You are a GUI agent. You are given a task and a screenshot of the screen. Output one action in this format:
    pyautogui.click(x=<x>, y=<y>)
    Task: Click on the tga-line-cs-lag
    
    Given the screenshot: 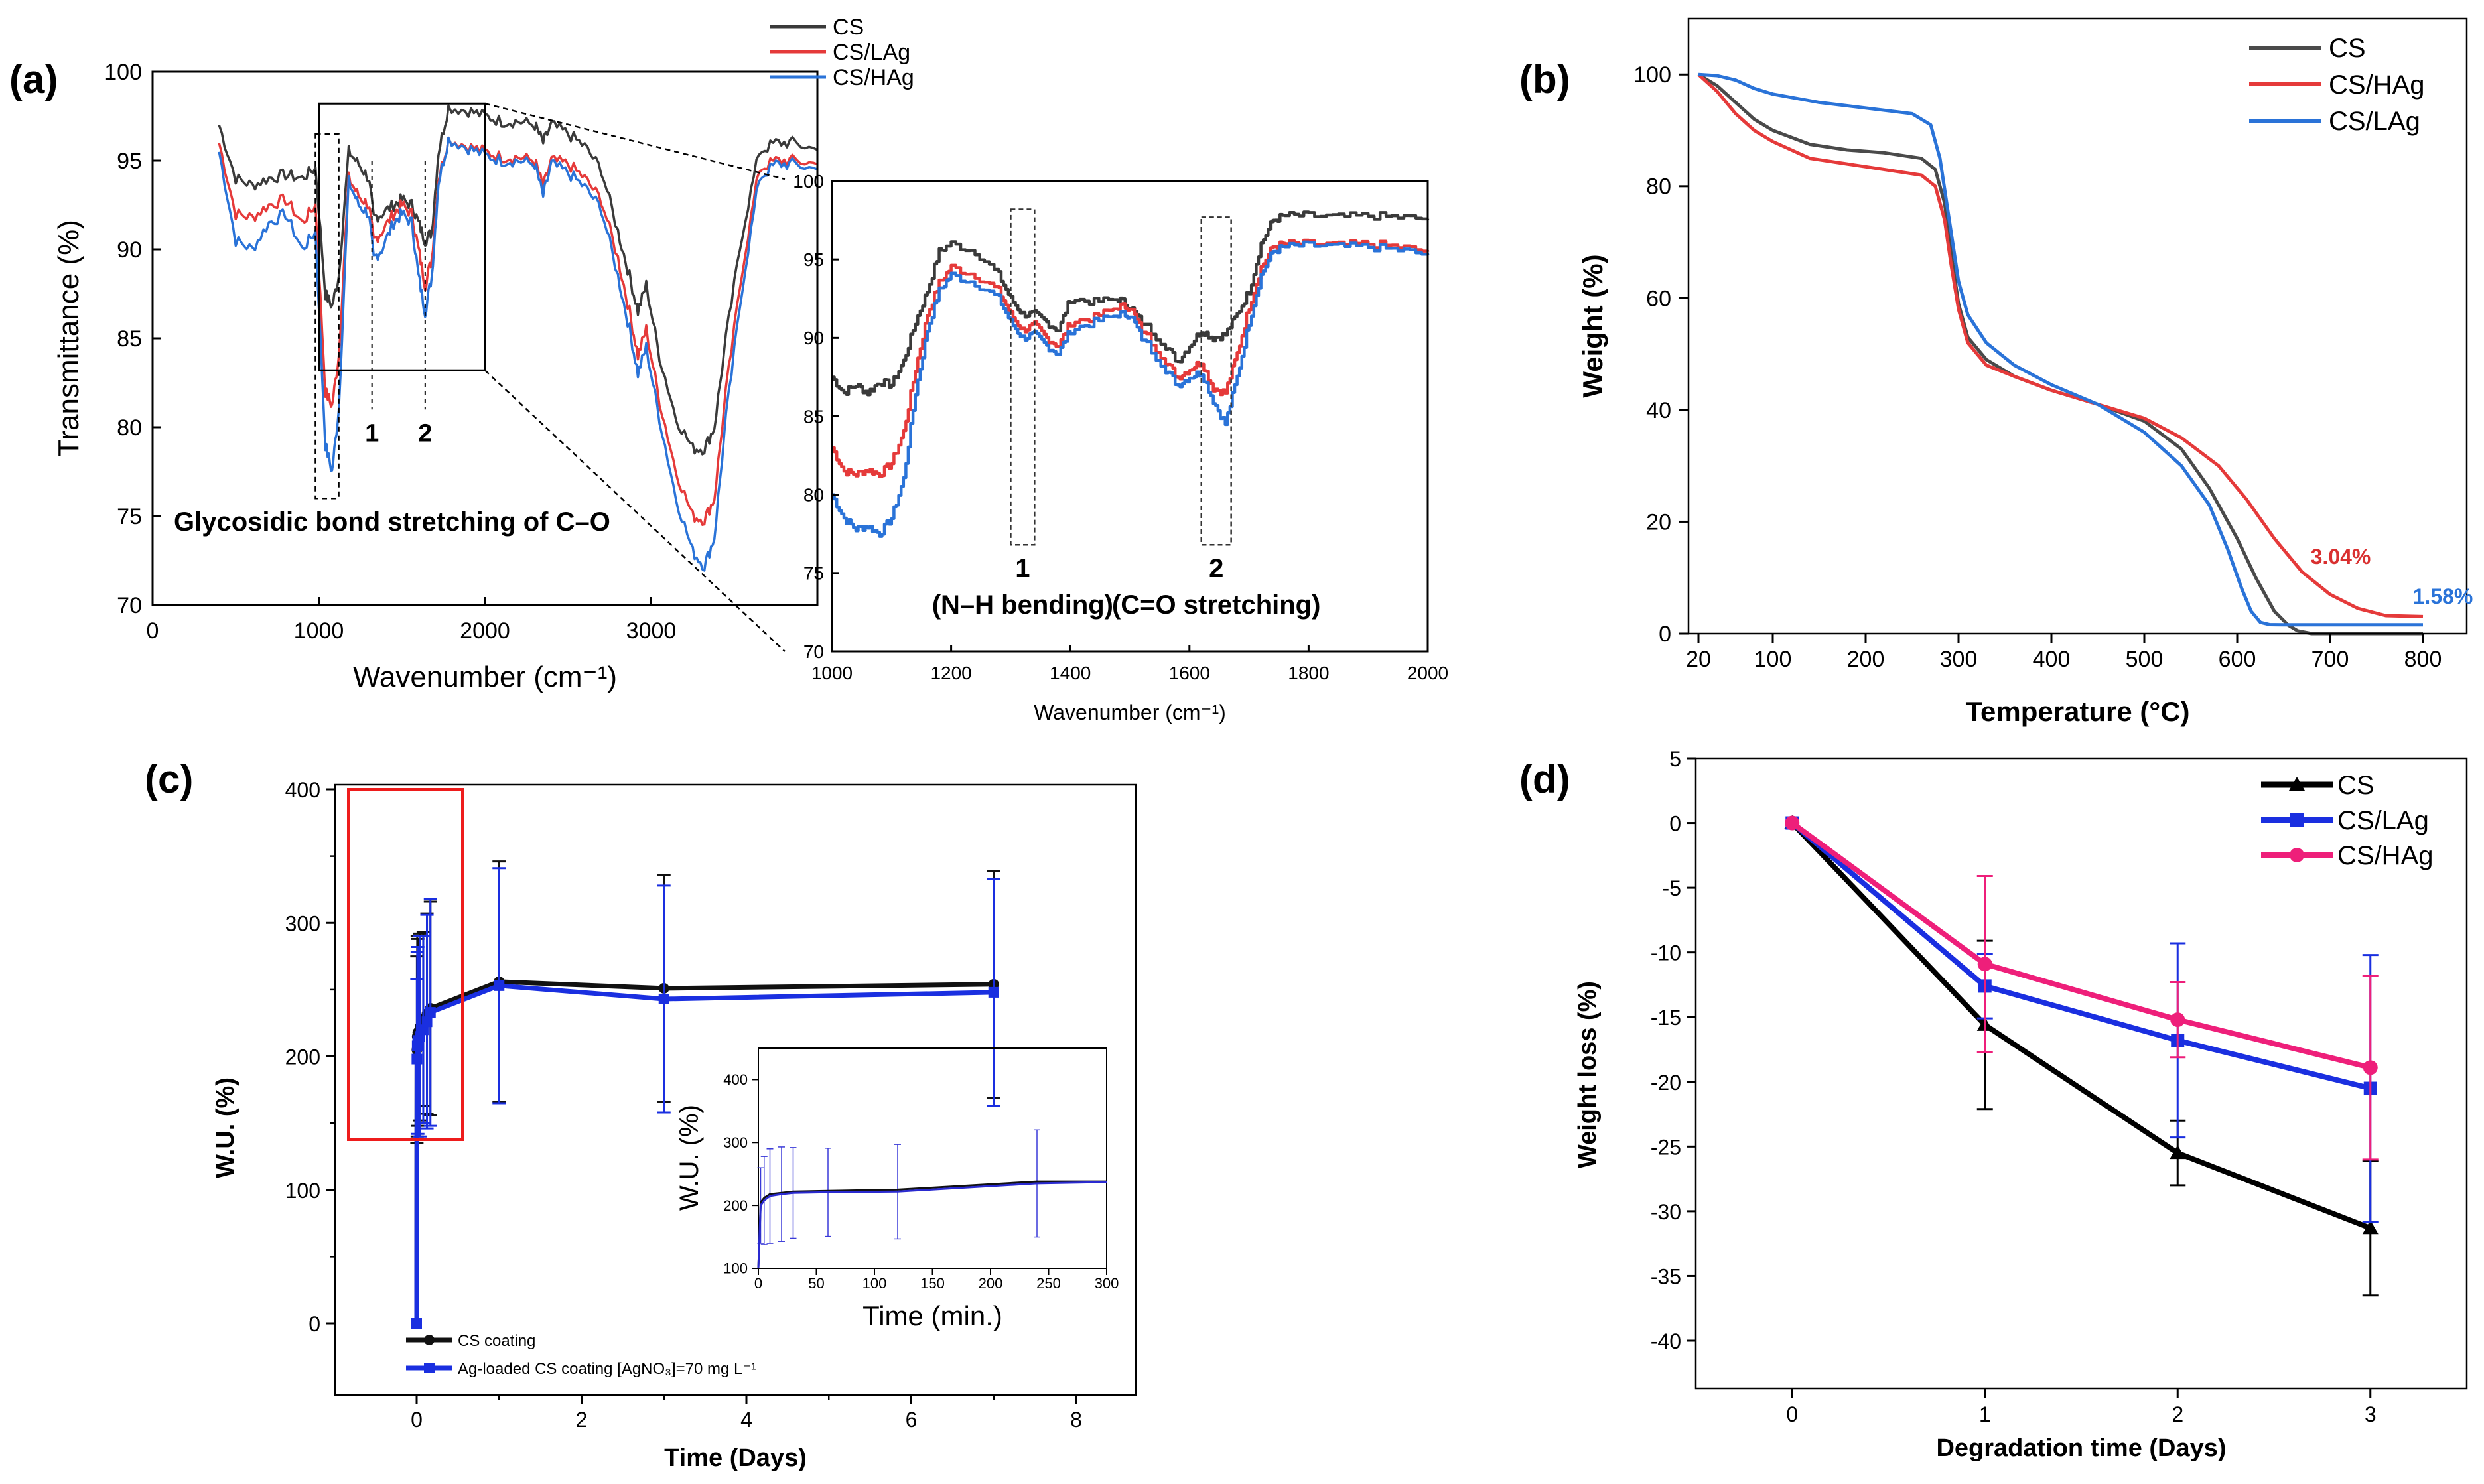 What is the action you would take?
    pyautogui.click(x=2060, y=349)
    